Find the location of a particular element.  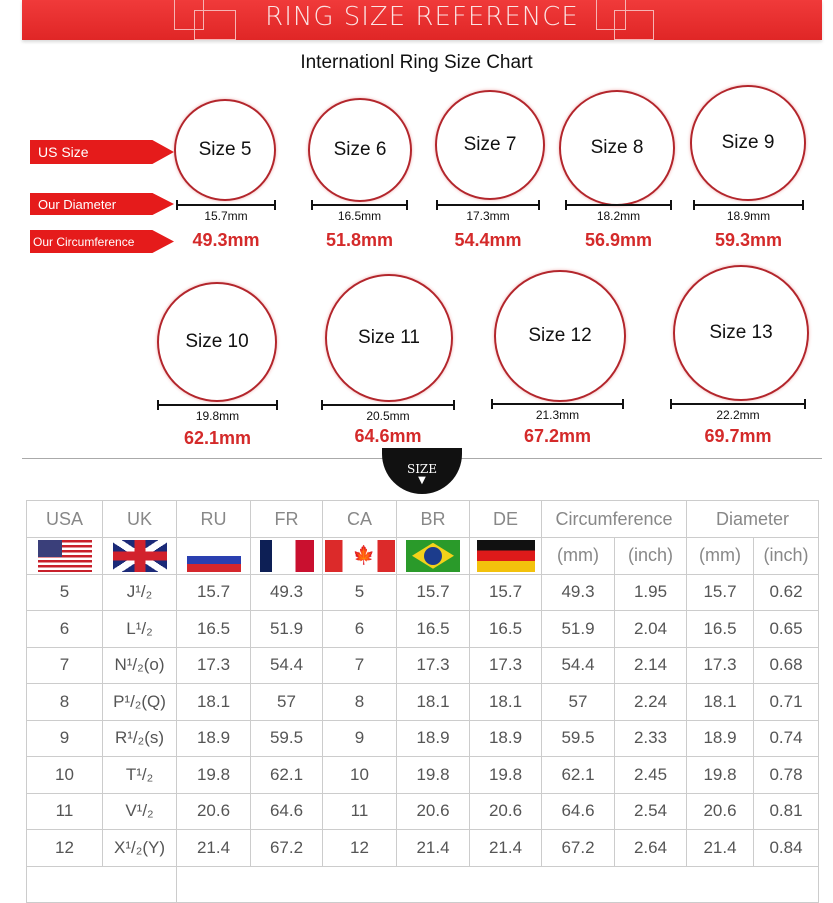

table-cell: 0.62 is located at coordinates (786, 592).